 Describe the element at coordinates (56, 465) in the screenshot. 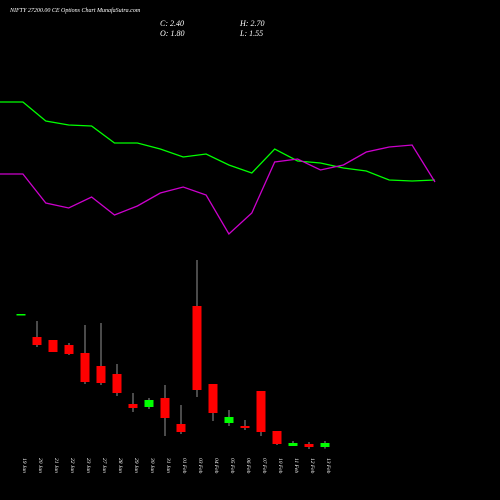

I see `x-tick-label: 21 Jan` at that location.